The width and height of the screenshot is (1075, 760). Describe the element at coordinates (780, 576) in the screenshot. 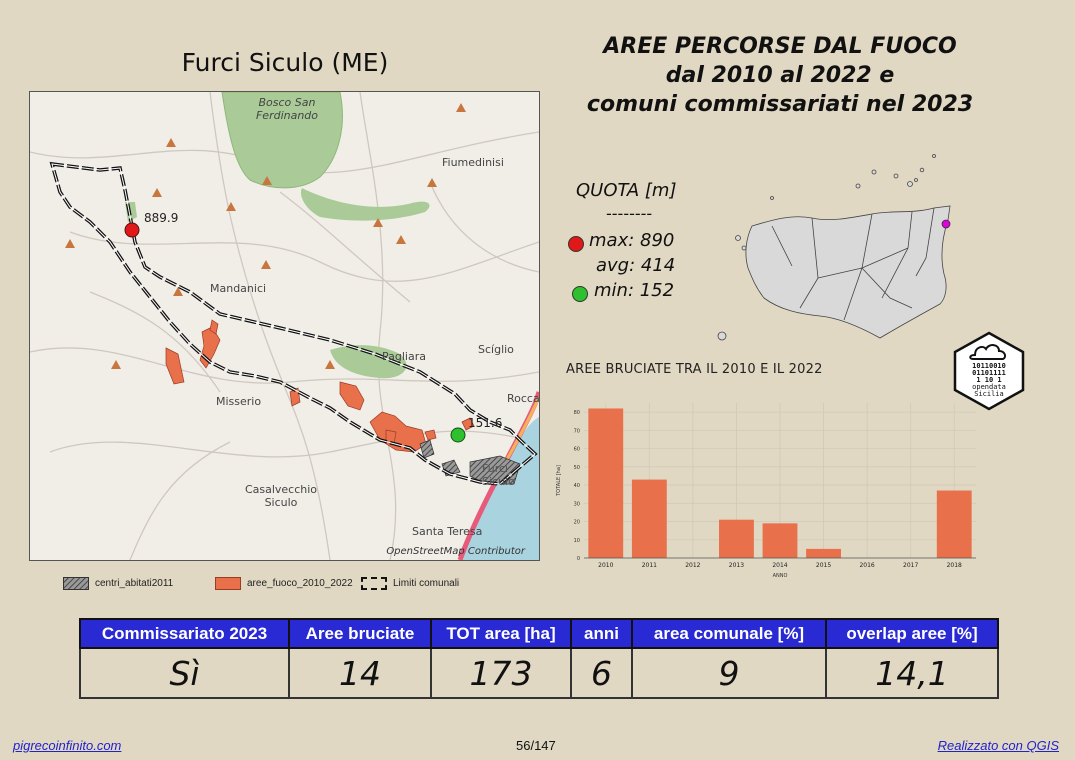

I see `x-axis-label: ANNO` at that location.